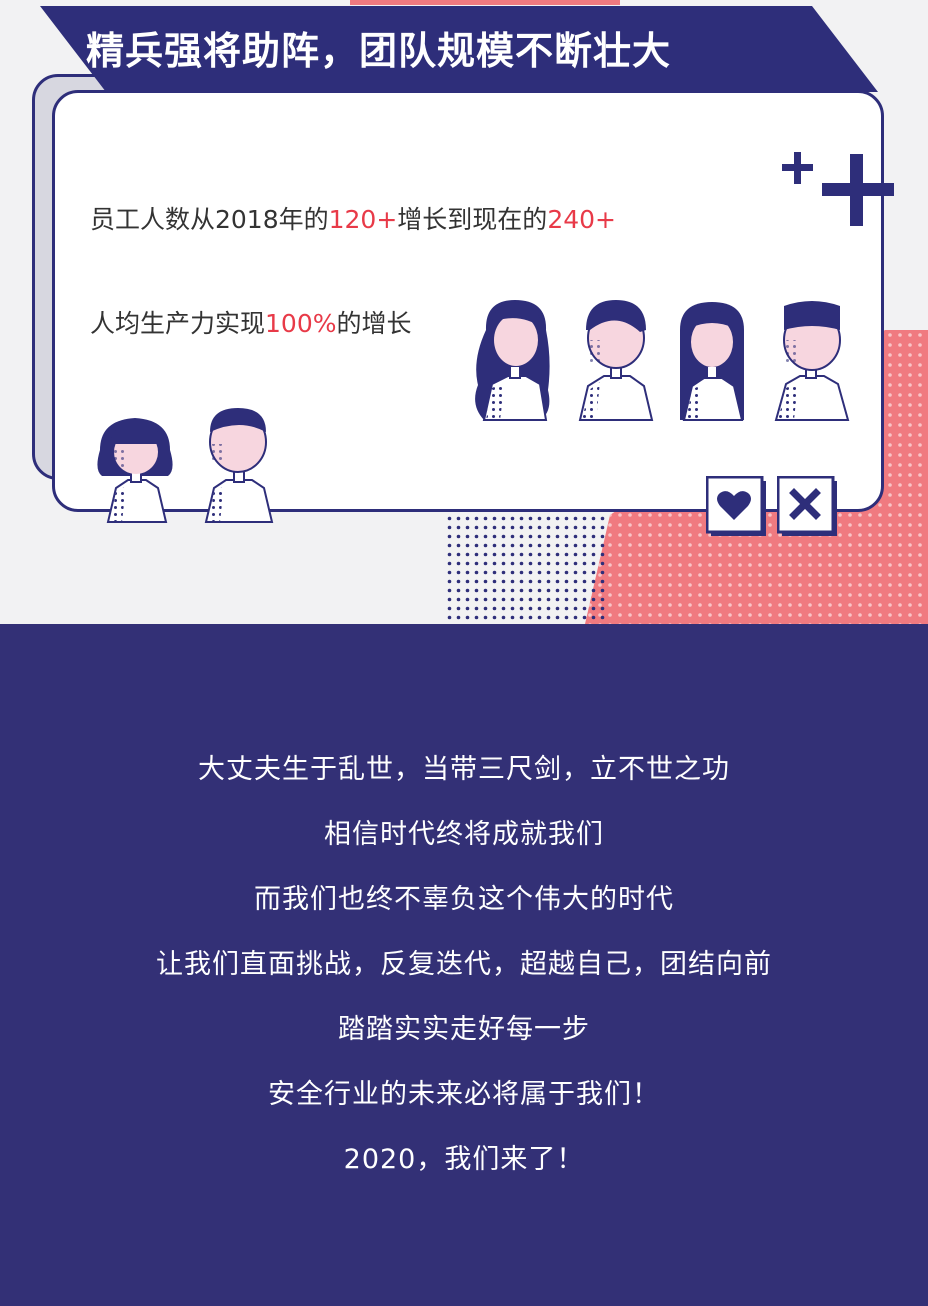 The height and width of the screenshot is (1306, 928). What do you see at coordinates (363, 219) in the screenshot?
I see `stat-highlight: 120+` at bounding box center [363, 219].